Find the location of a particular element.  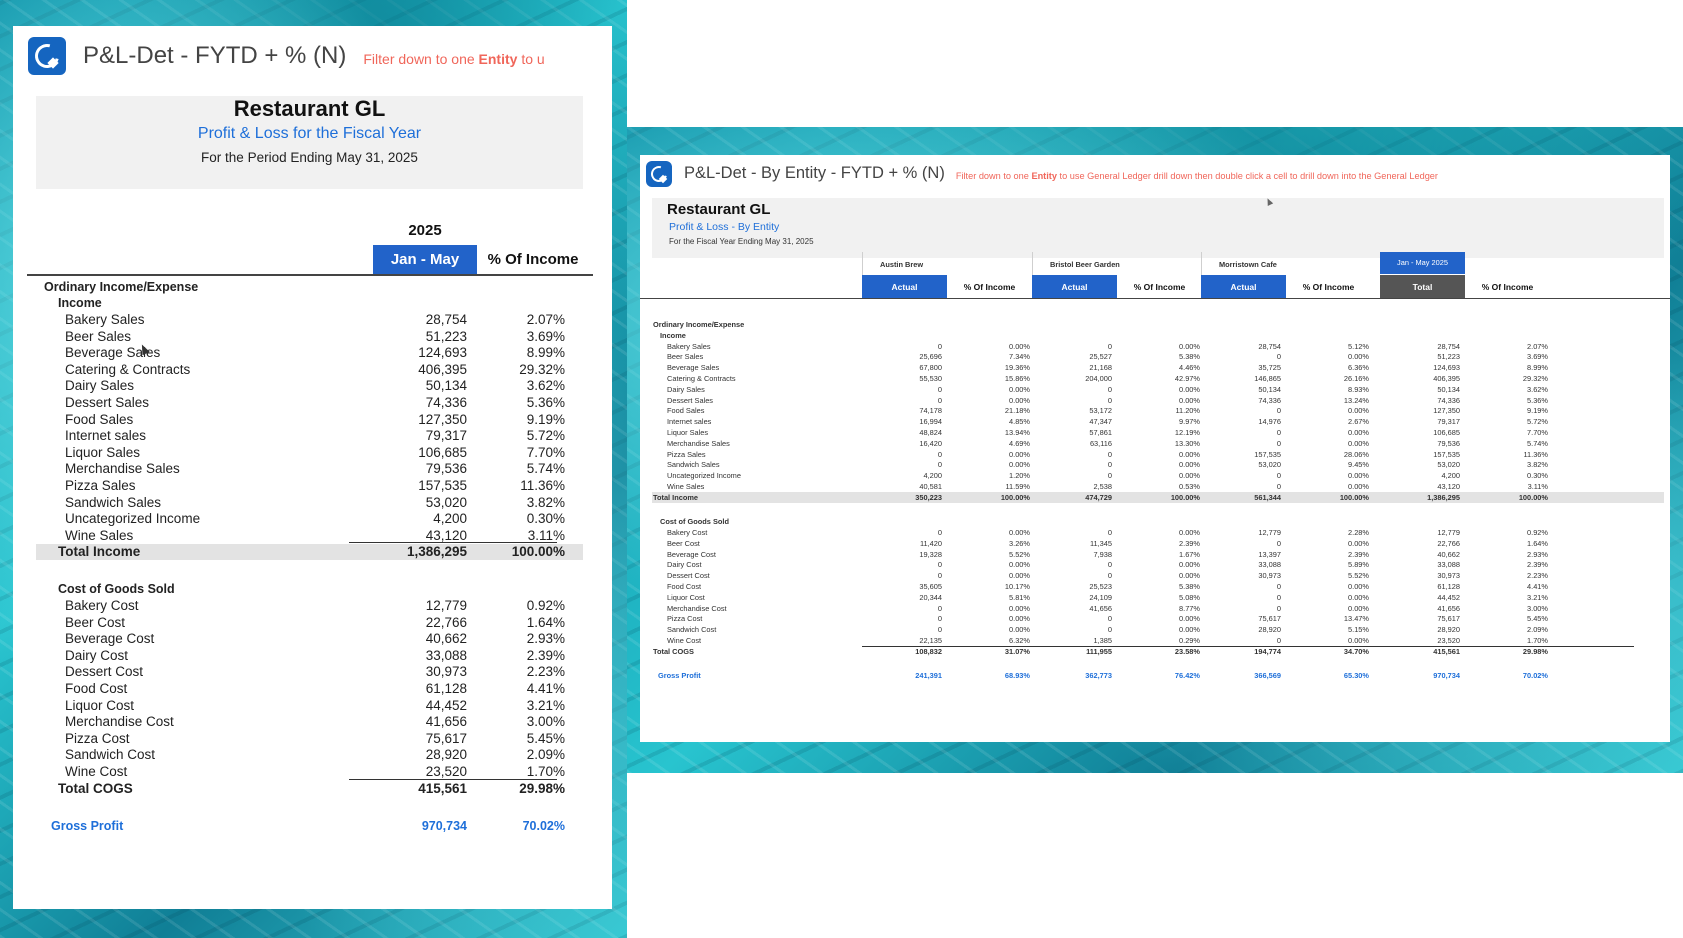

income-row-value: 53,020 is located at coordinates (446, 502).